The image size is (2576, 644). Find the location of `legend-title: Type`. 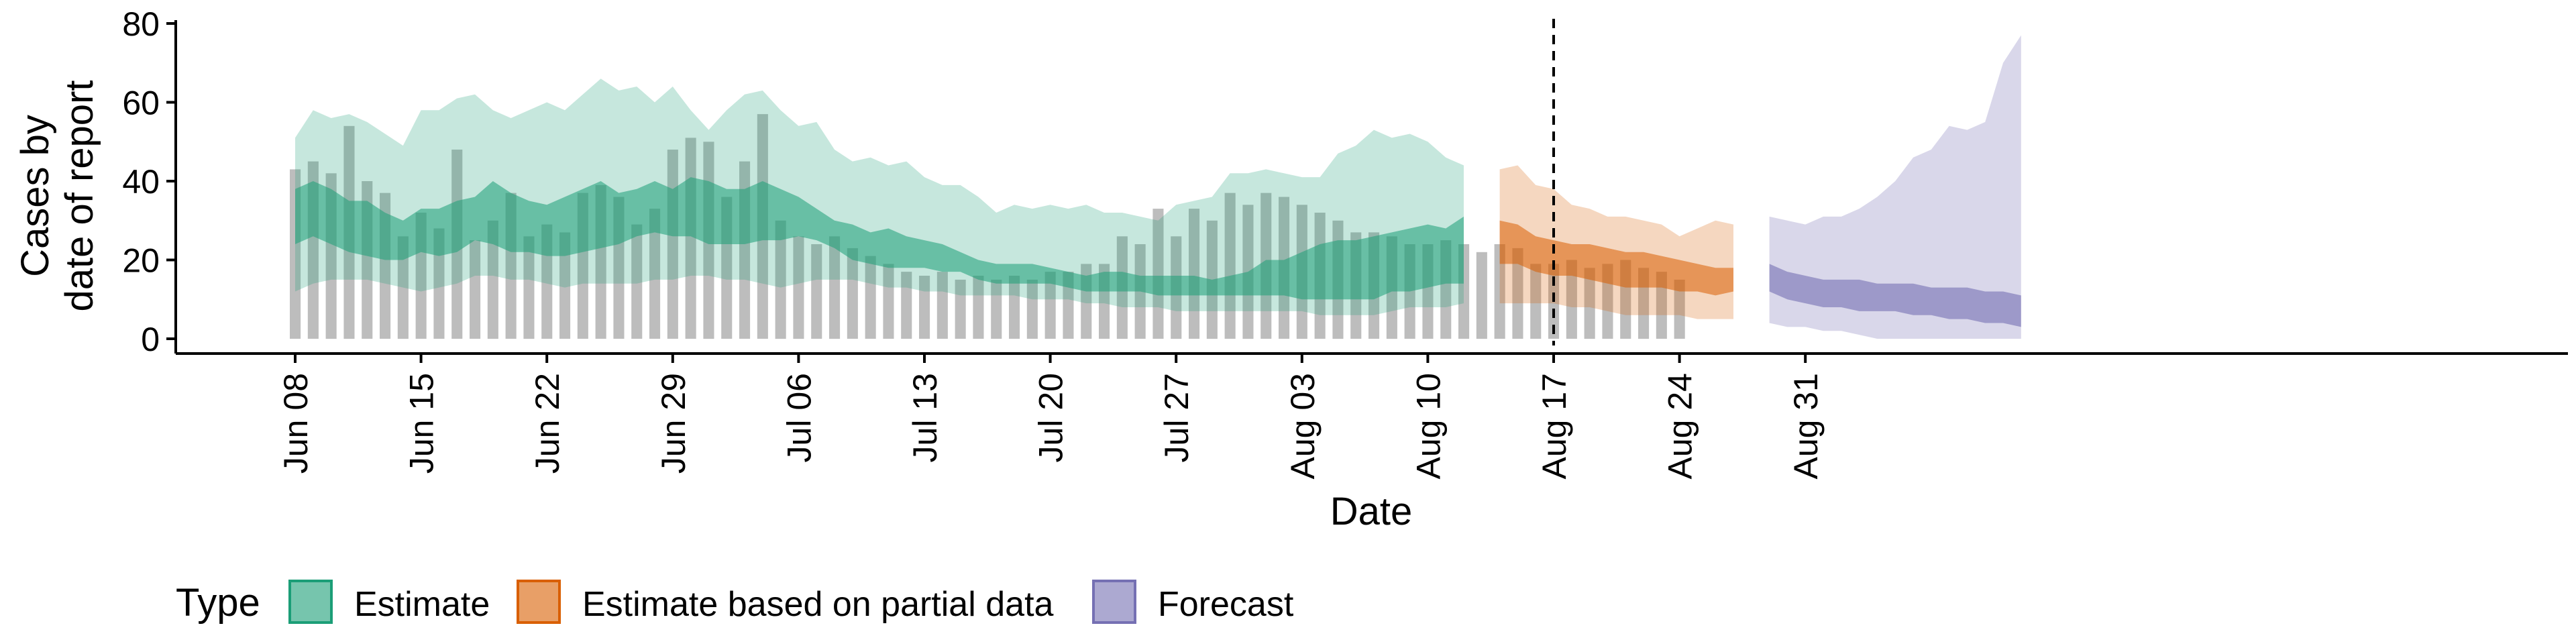

legend-title: Type is located at coordinates (218, 603).